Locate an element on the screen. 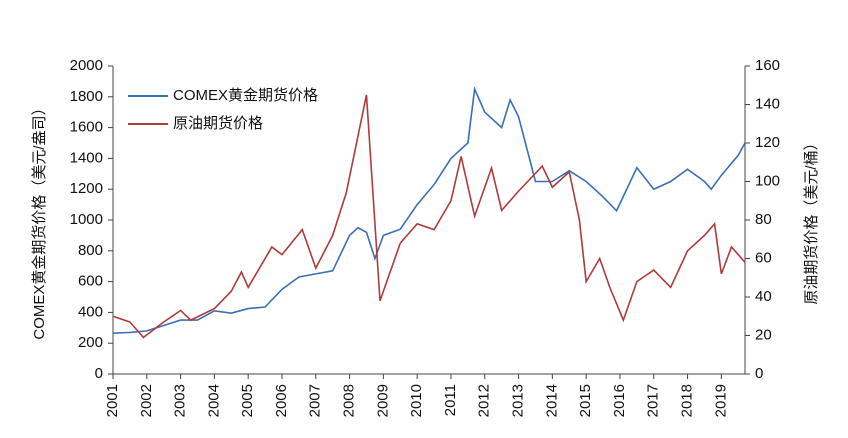 Image resolution: width=848 pixels, height=438 pixels. y2-tick-label: 160 is located at coordinates (767, 65).